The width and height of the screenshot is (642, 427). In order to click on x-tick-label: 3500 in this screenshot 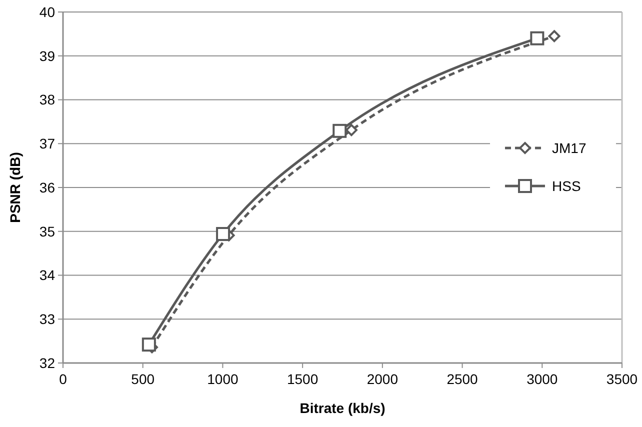, I will do `click(622, 379)`.